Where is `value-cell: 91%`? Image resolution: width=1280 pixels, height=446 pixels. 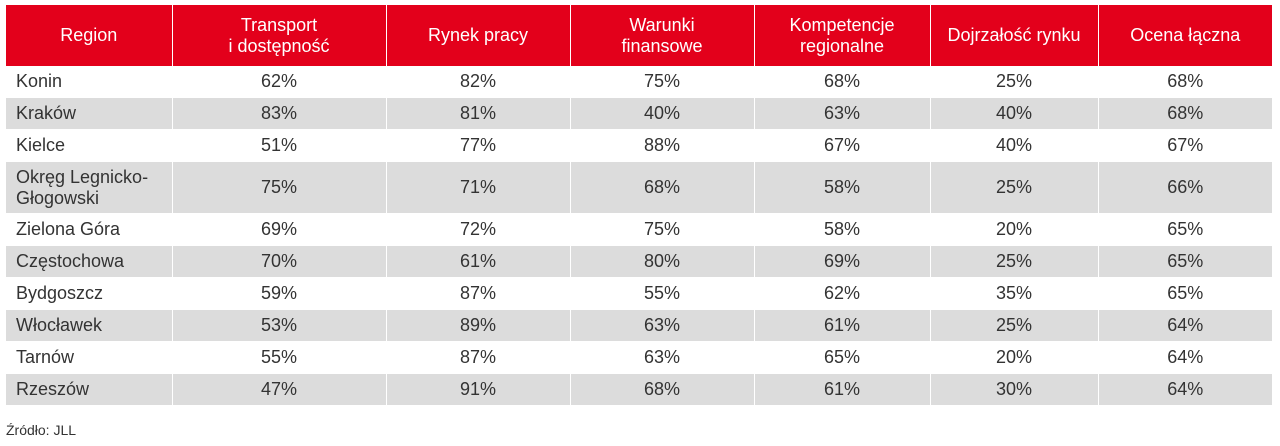 value-cell: 91% is located at coordinates (477, 389).